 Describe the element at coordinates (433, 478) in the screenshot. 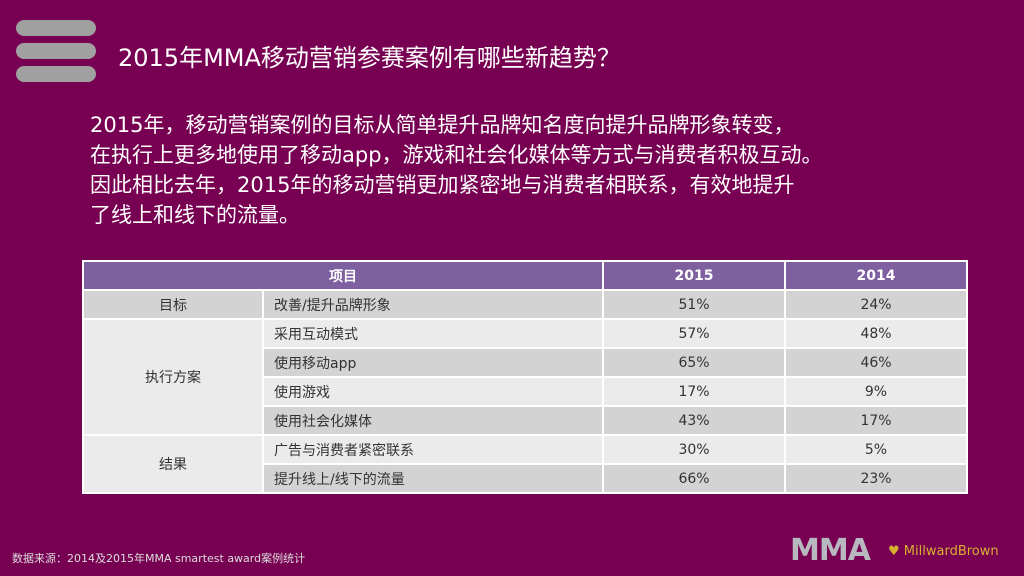

I see `item-cell: 提升线上/线下的流量` at that location.